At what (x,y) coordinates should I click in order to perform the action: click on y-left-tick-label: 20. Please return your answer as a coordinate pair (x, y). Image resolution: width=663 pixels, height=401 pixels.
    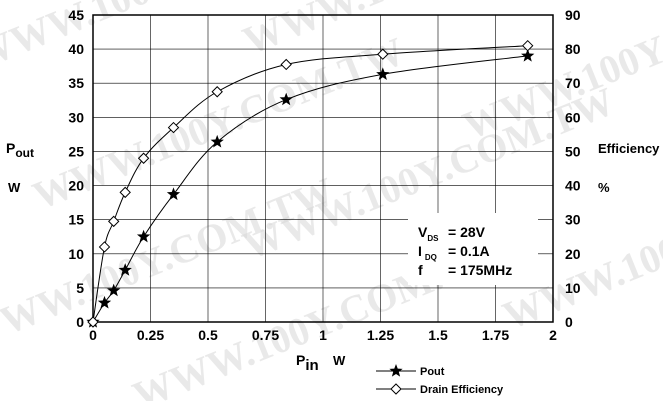
    Looking at the image, I should click on (76, 186).